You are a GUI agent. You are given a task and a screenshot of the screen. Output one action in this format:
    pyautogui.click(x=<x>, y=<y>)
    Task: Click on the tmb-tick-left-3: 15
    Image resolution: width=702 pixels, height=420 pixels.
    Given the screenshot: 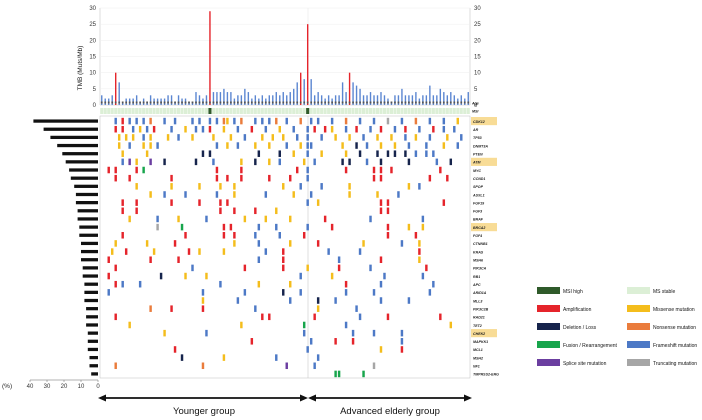 What is the action you would take?
    pyautogui.click(x=92, y=58)
    